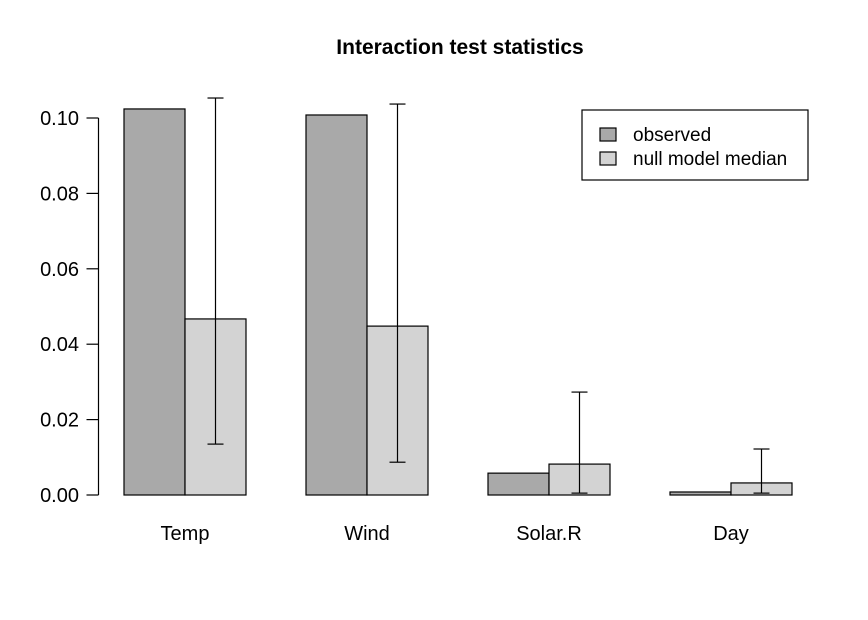  What do you see at coordinates (367, 534) in the screenshot?
I see `x-category-label: Wind` at bounding box center [367, 534].